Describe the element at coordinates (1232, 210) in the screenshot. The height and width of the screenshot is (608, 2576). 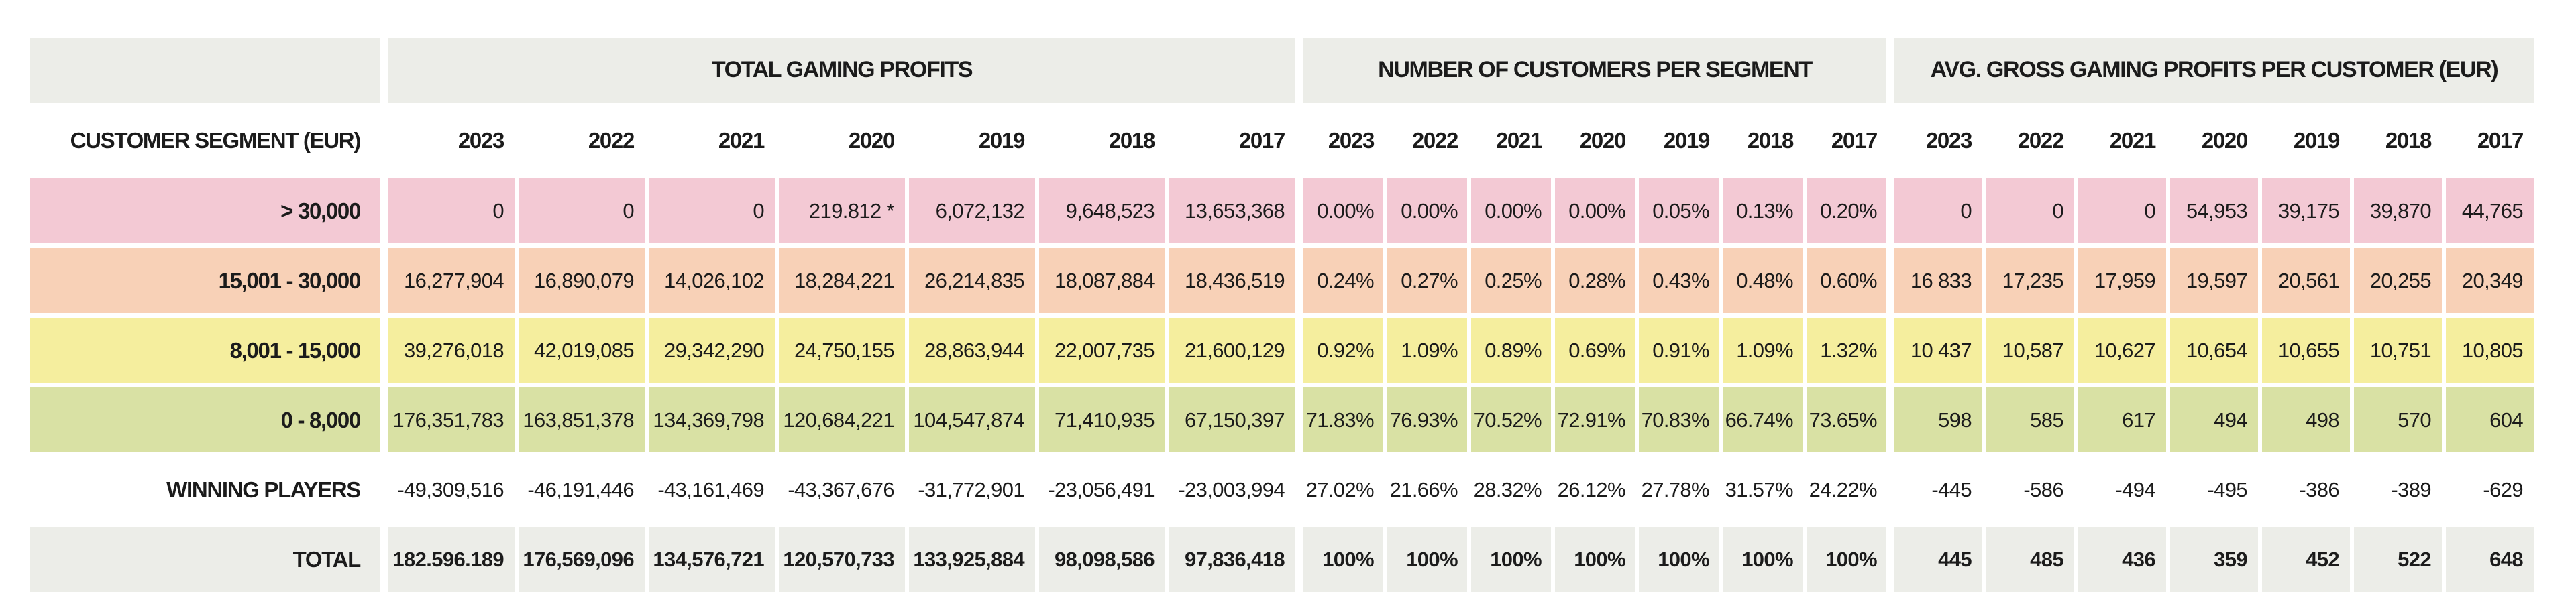
I see `profits-cell: 13,653,368` at that location.